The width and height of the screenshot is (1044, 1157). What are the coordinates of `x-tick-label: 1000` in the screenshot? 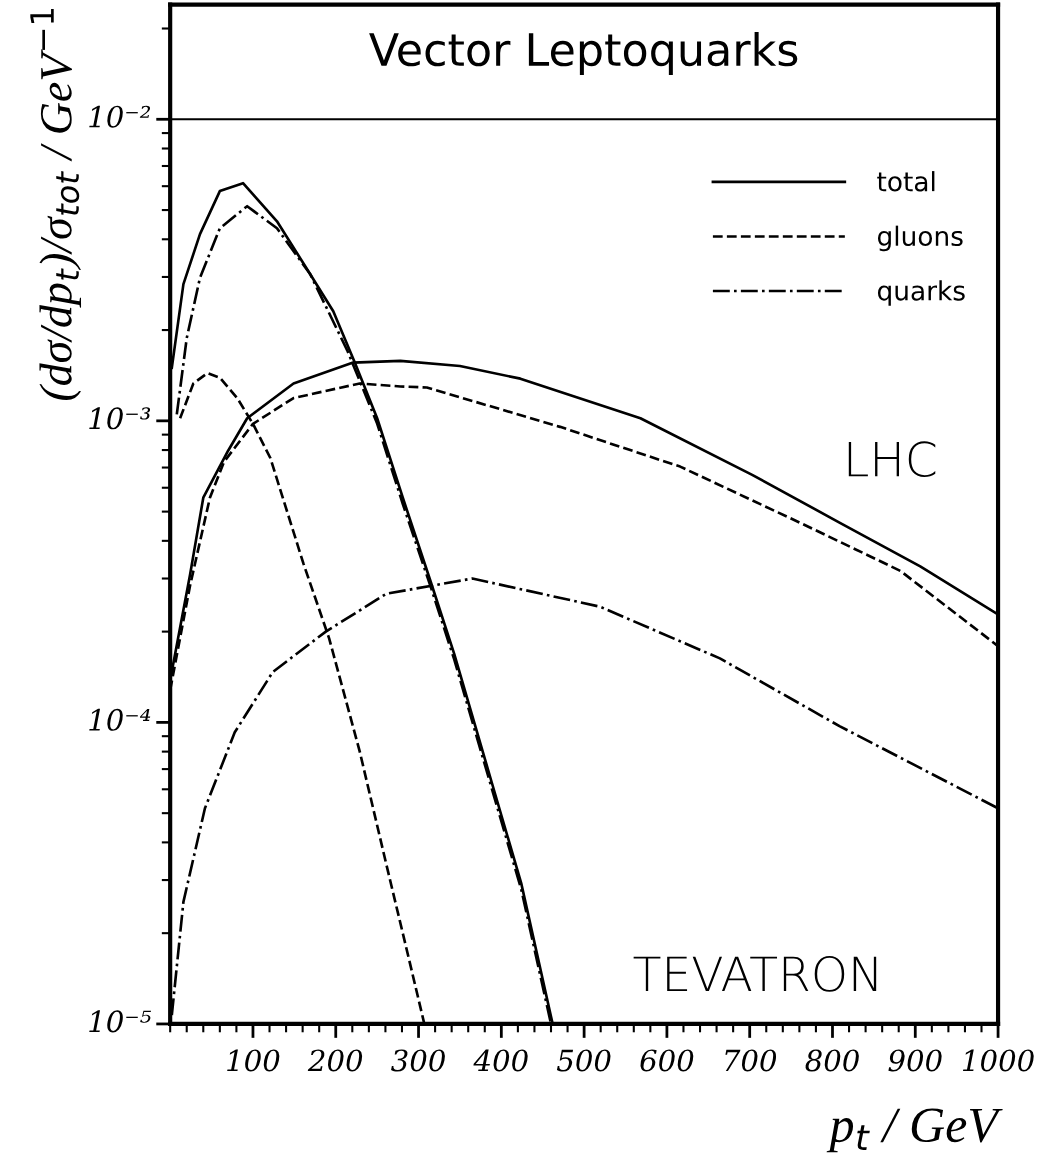 It's located at (998, 1060).